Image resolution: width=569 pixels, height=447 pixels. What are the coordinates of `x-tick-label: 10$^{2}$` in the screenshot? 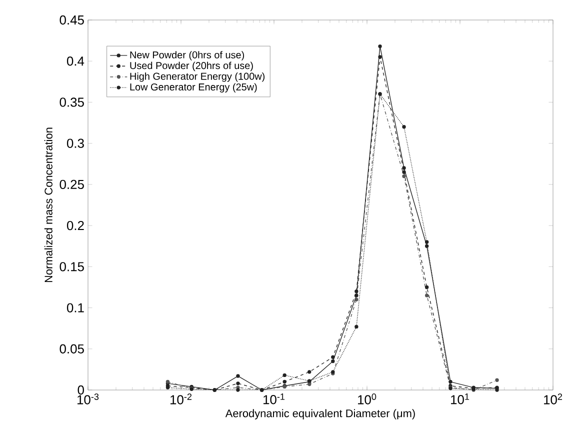 It's located at (553, 399).